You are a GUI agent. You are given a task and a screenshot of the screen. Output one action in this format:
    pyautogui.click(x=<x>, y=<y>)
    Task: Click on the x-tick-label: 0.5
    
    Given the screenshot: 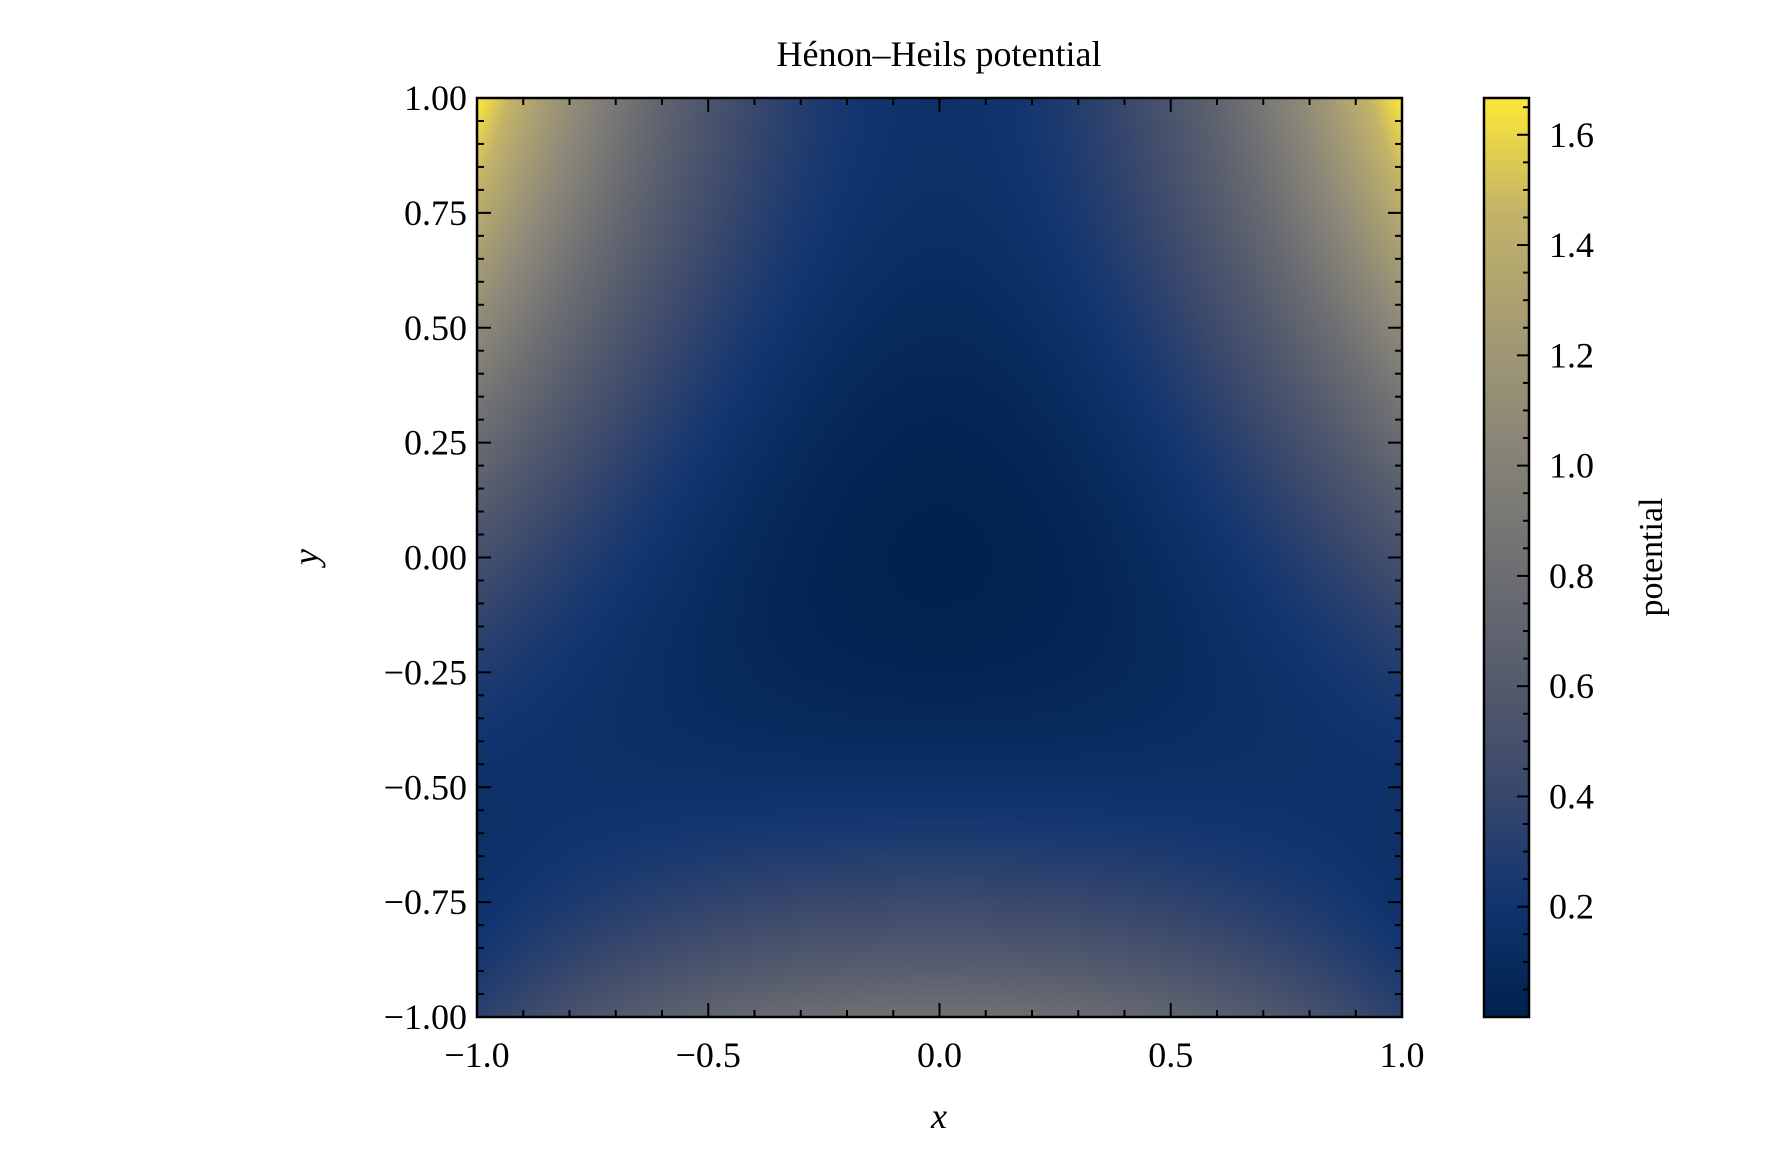 What is the action you would take?
    pyautogui.click(x=1170, y=1055)
    